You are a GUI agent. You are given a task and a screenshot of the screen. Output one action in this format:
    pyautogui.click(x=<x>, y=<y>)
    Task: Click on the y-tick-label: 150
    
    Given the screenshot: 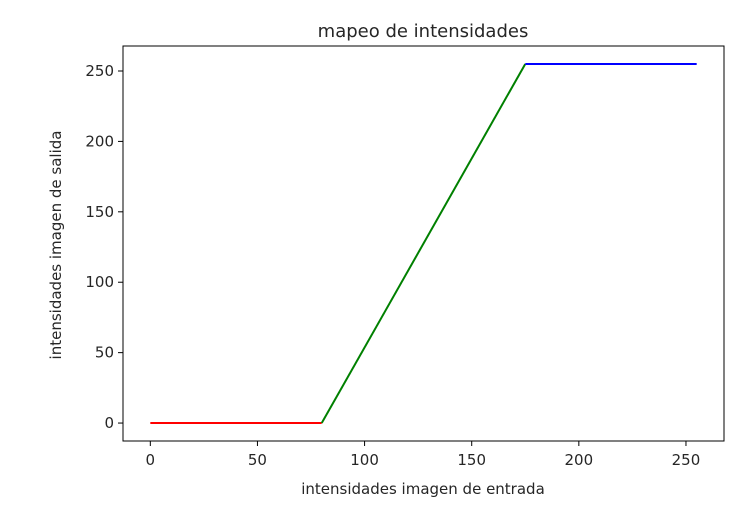 What is the action you would take?
    pyautogui.click(x=99, y=212)
    